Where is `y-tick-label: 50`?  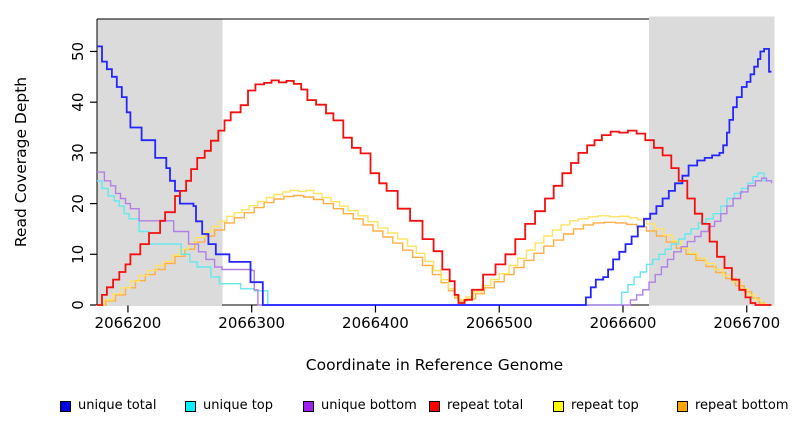
y-tick-label: 50 is located at coordinates (78, 51).